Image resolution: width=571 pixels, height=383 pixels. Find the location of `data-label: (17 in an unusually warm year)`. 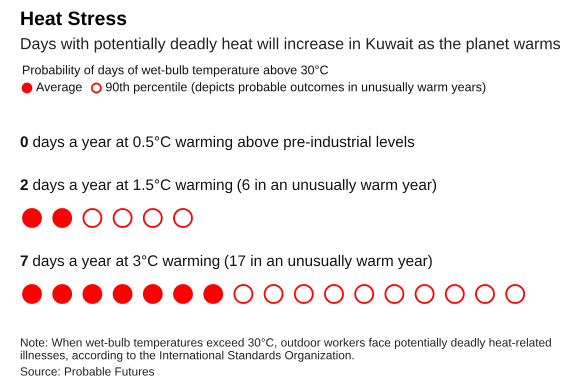

data-label: (17 in an unusually warm year) is located at coordinates (328, 262).